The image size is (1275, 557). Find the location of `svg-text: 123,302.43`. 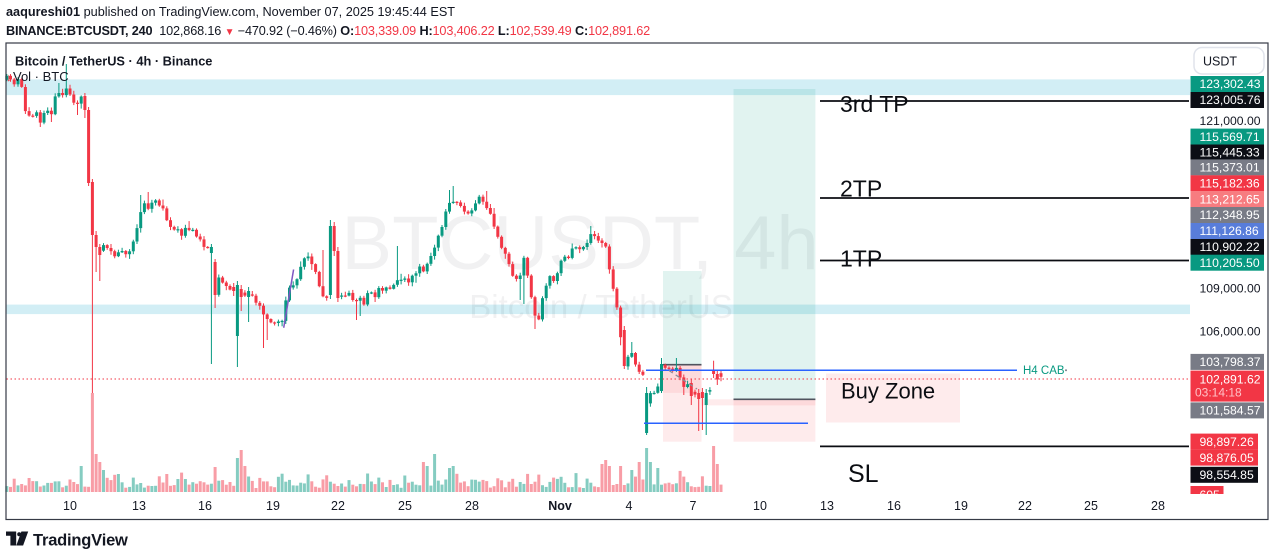

svg-text: 123,302.43 is located at coordinates (1230, 84).